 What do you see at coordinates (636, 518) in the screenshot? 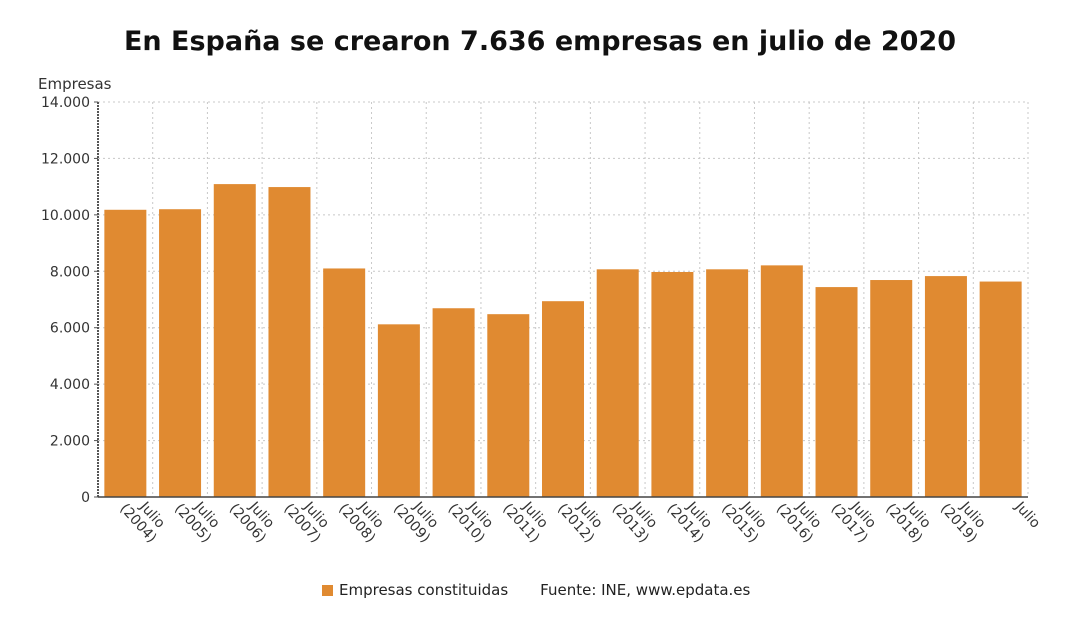
I see `x-tick-label: Julio(2013)` at bounding box center [636, 518].